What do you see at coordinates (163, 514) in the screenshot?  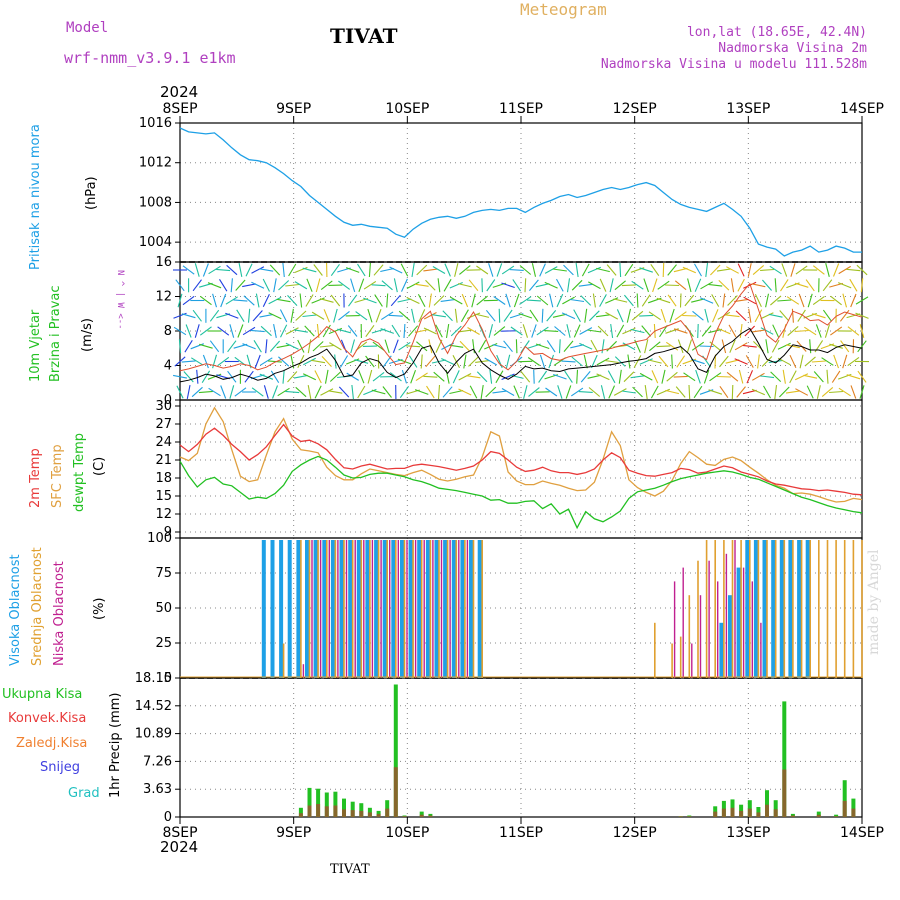 I see `ytick-label: 12` at bounding box center [163, 514].